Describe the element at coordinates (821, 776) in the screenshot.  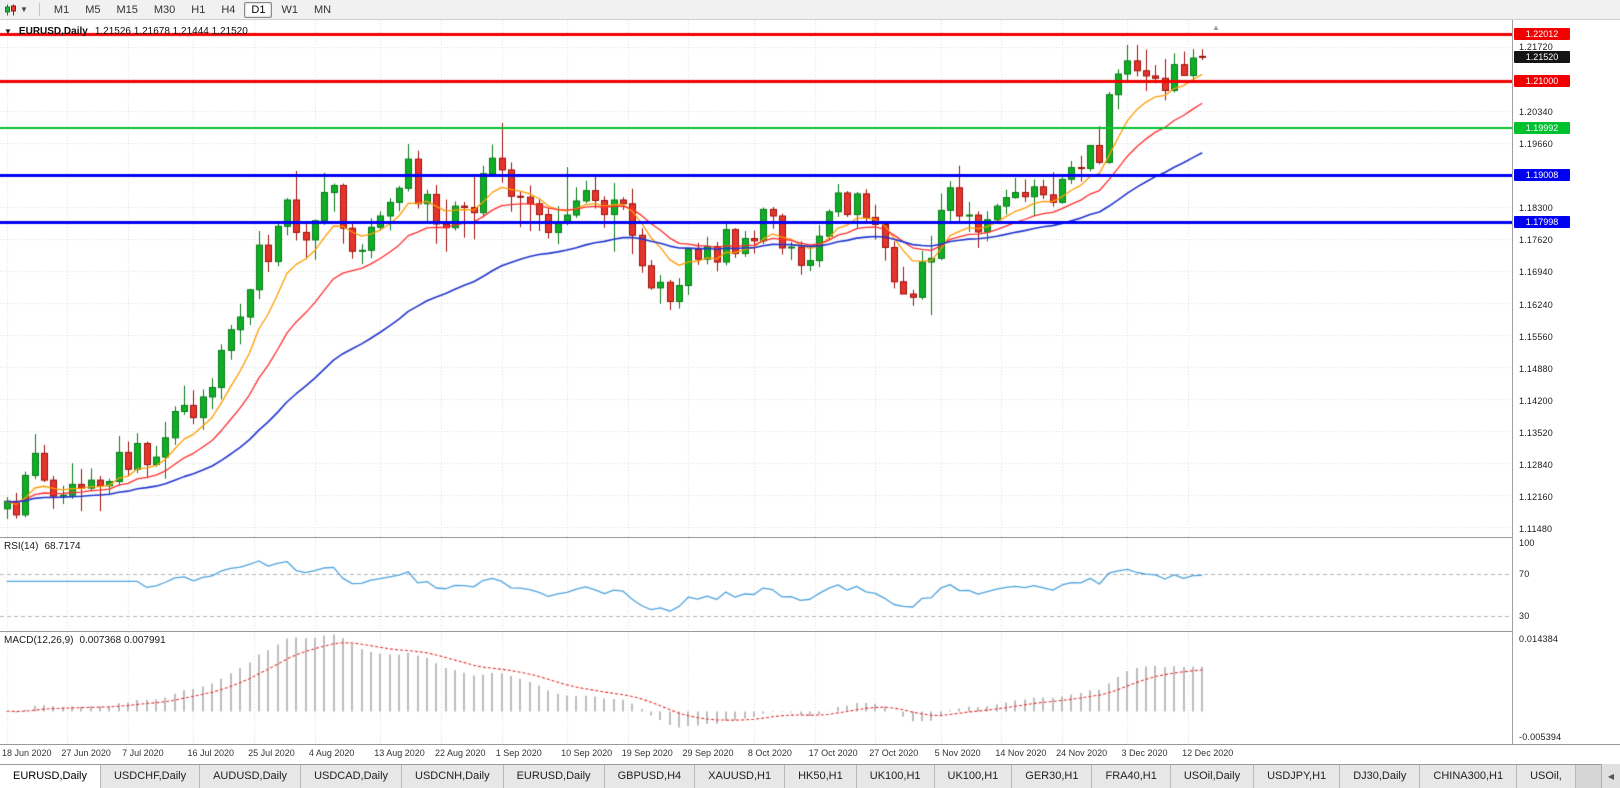
I see `symbol-tab: HK50,H1` at that location.